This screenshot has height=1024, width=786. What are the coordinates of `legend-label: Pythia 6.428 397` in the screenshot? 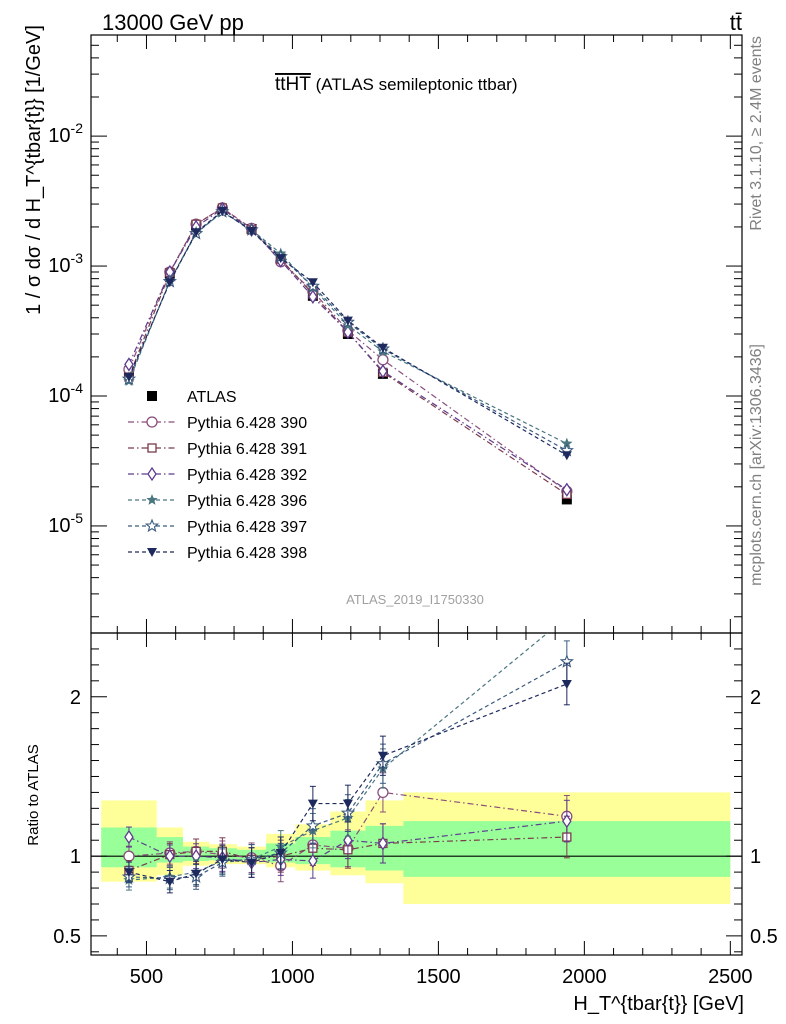 It's located at (247, 527).